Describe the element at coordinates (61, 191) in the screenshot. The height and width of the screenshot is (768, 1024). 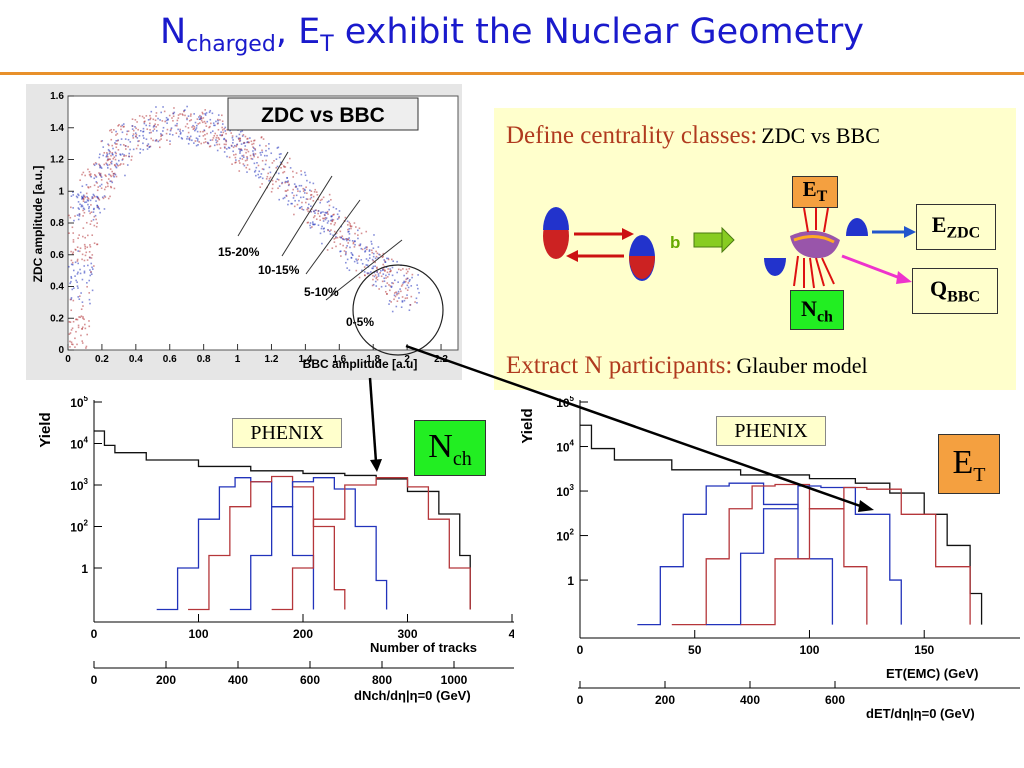
I see `y-tick-label: 1` at that location.